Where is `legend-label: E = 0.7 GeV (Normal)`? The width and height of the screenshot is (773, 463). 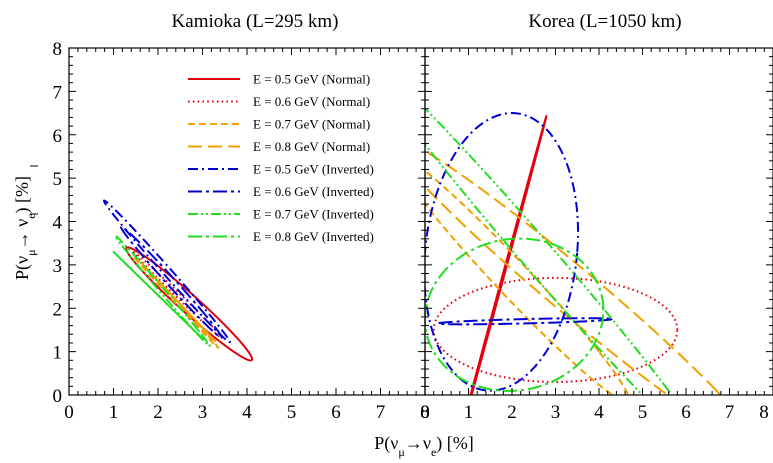
legend-label: E = 0.7 GeV (Normal) is located at coordinates (311, 124).